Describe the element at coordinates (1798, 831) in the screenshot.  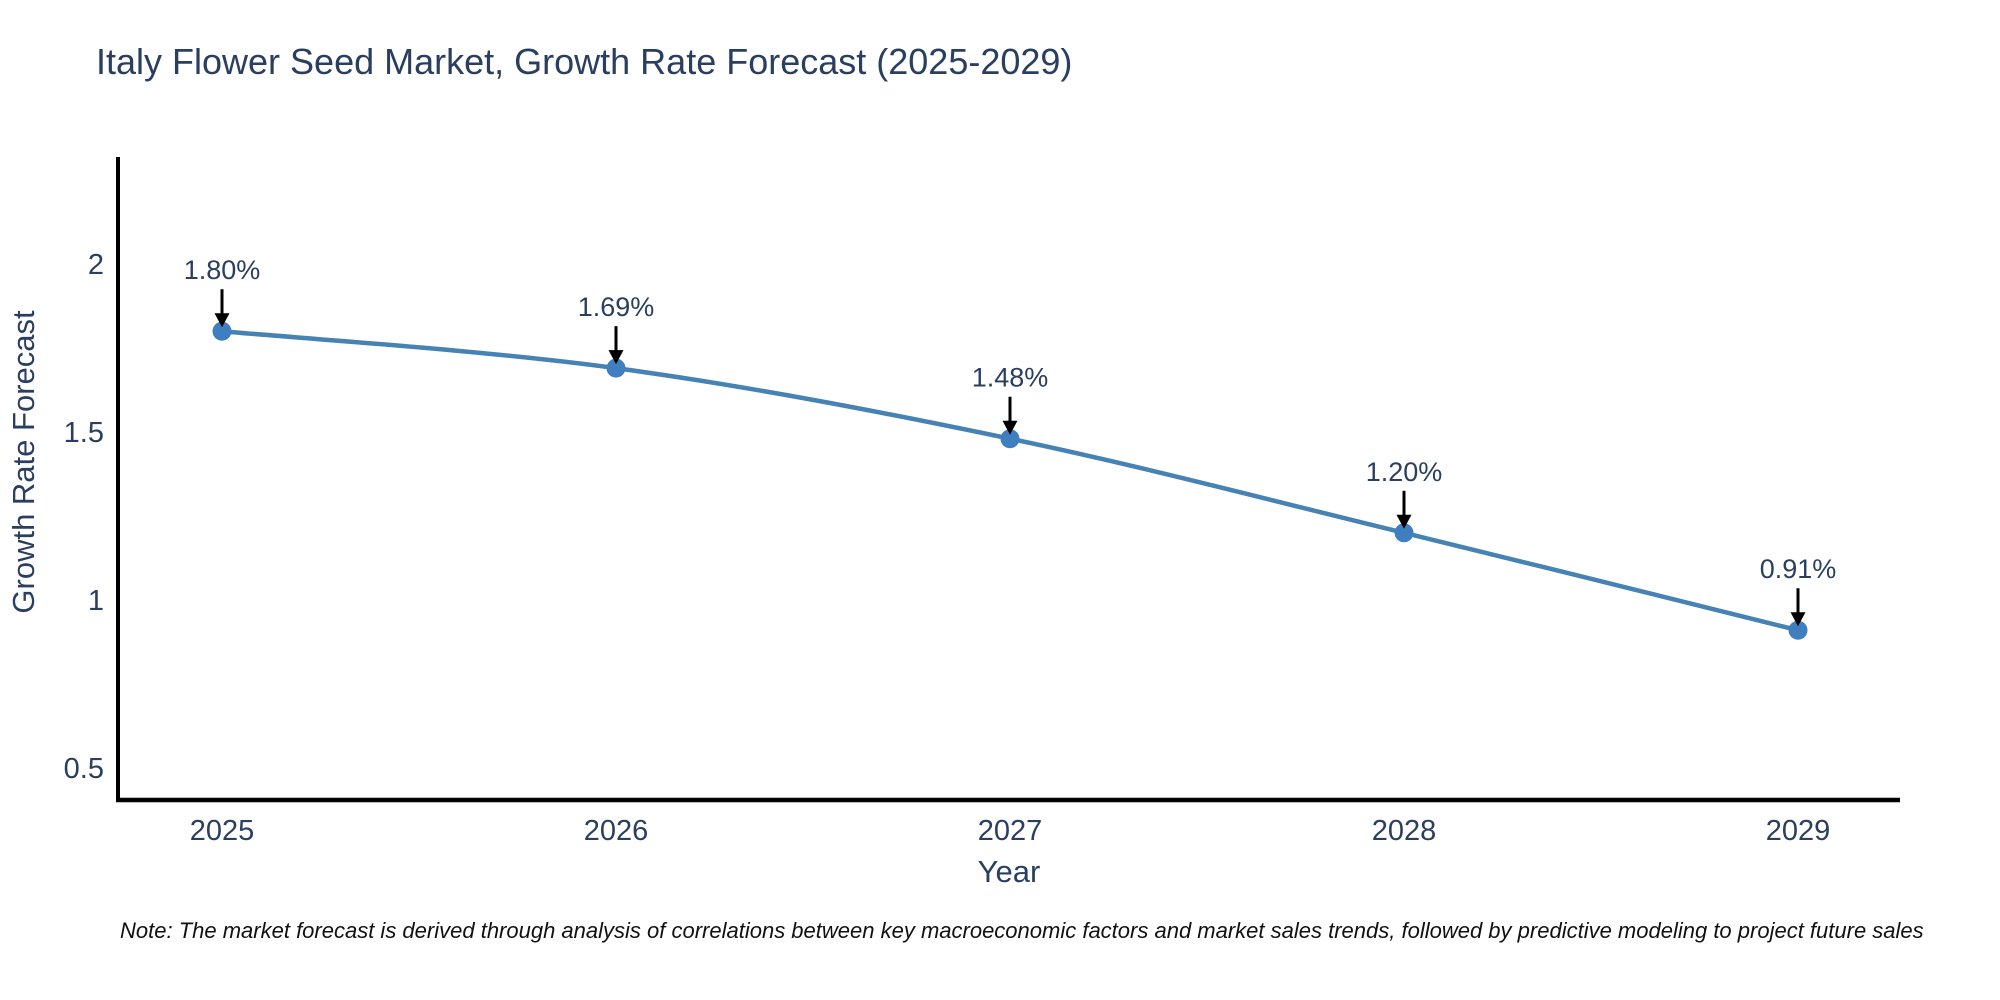
I see `x-tick-label: 2029` at that location.